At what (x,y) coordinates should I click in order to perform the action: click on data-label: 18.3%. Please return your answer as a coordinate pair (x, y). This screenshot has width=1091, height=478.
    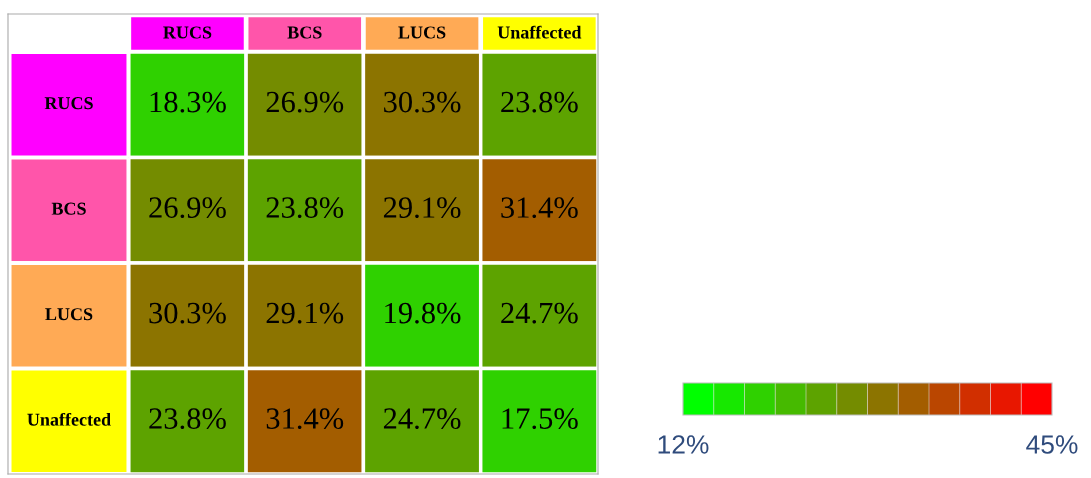
    Looking at the image, I should click on (188, 102).